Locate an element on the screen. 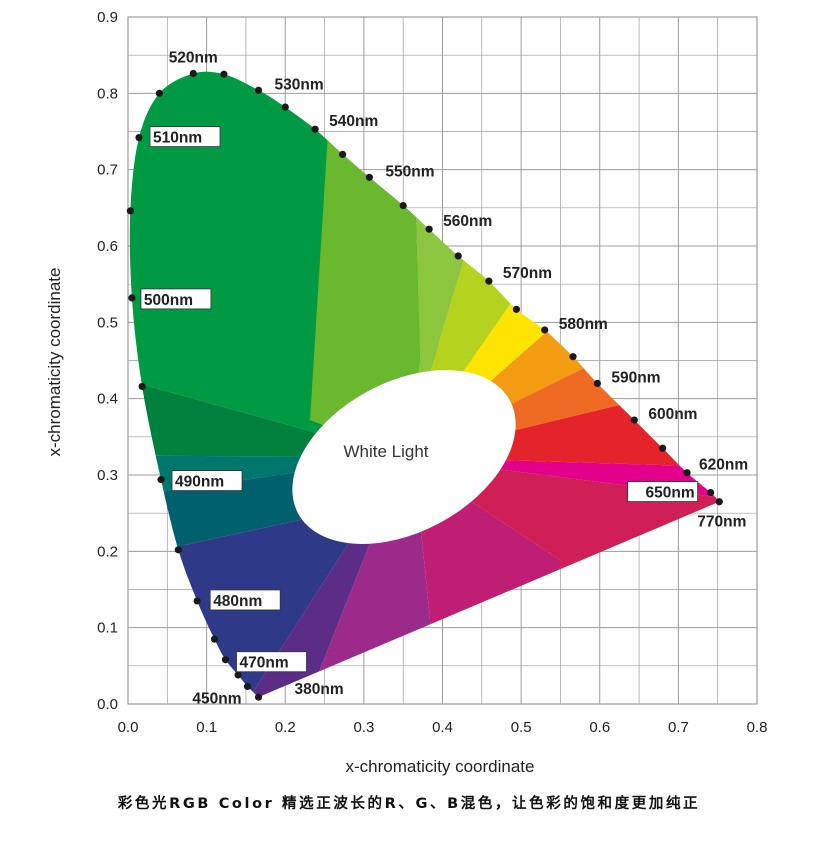 This screenshot has width=818, height=845. y-tick-label: 0.0 is located at coordinates (107, 704).